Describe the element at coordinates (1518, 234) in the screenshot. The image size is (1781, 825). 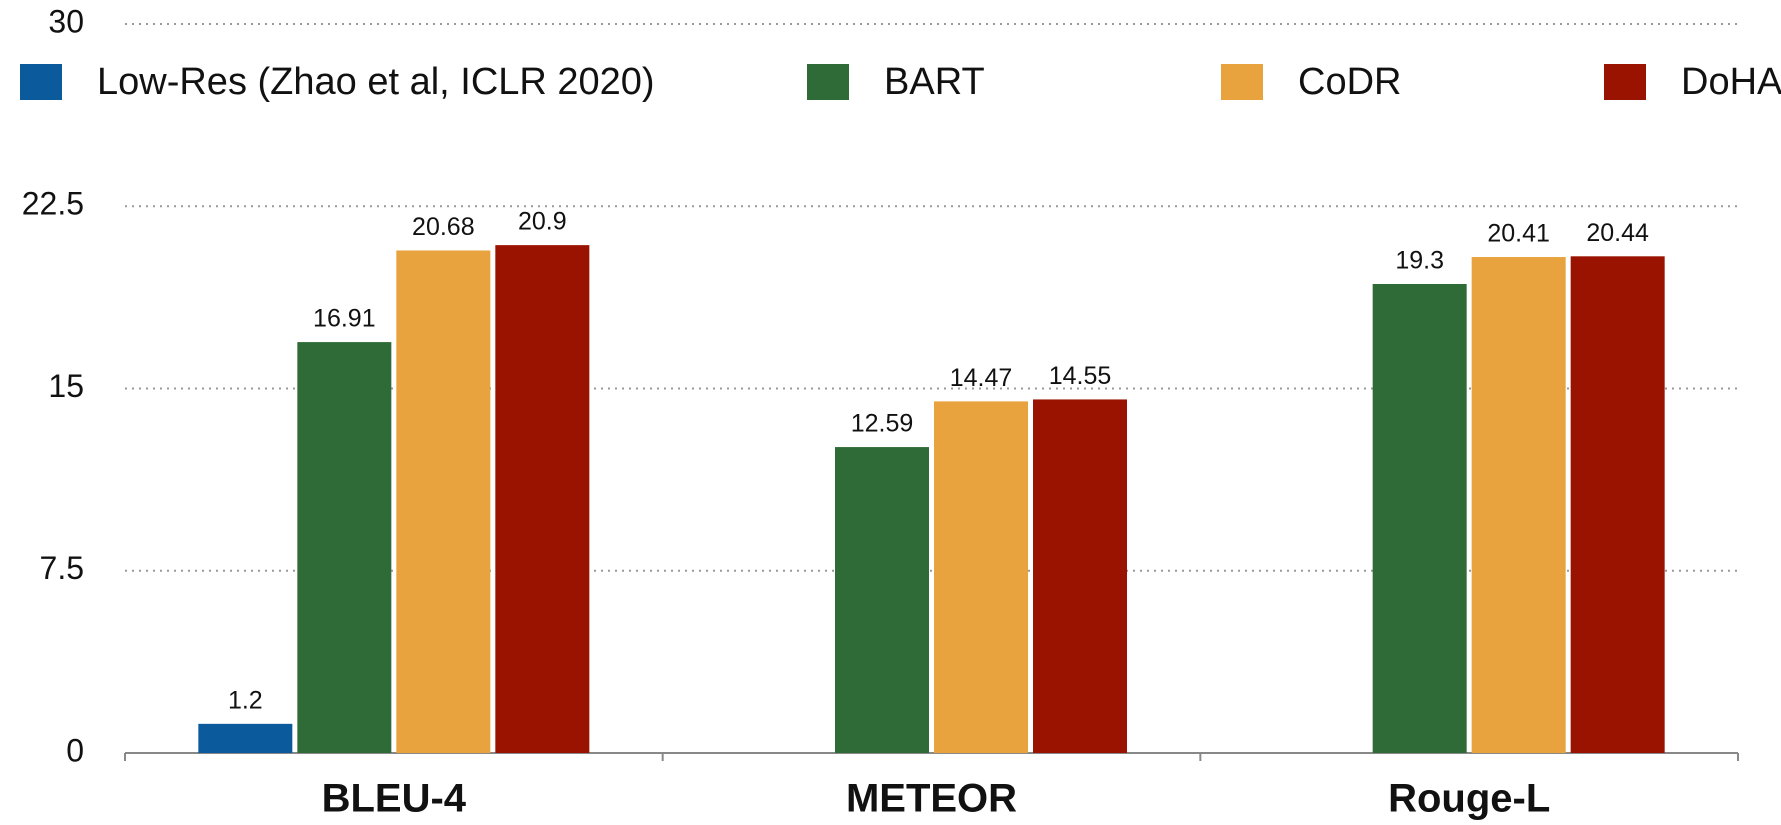
I see `value-label: 20.41` at that location.